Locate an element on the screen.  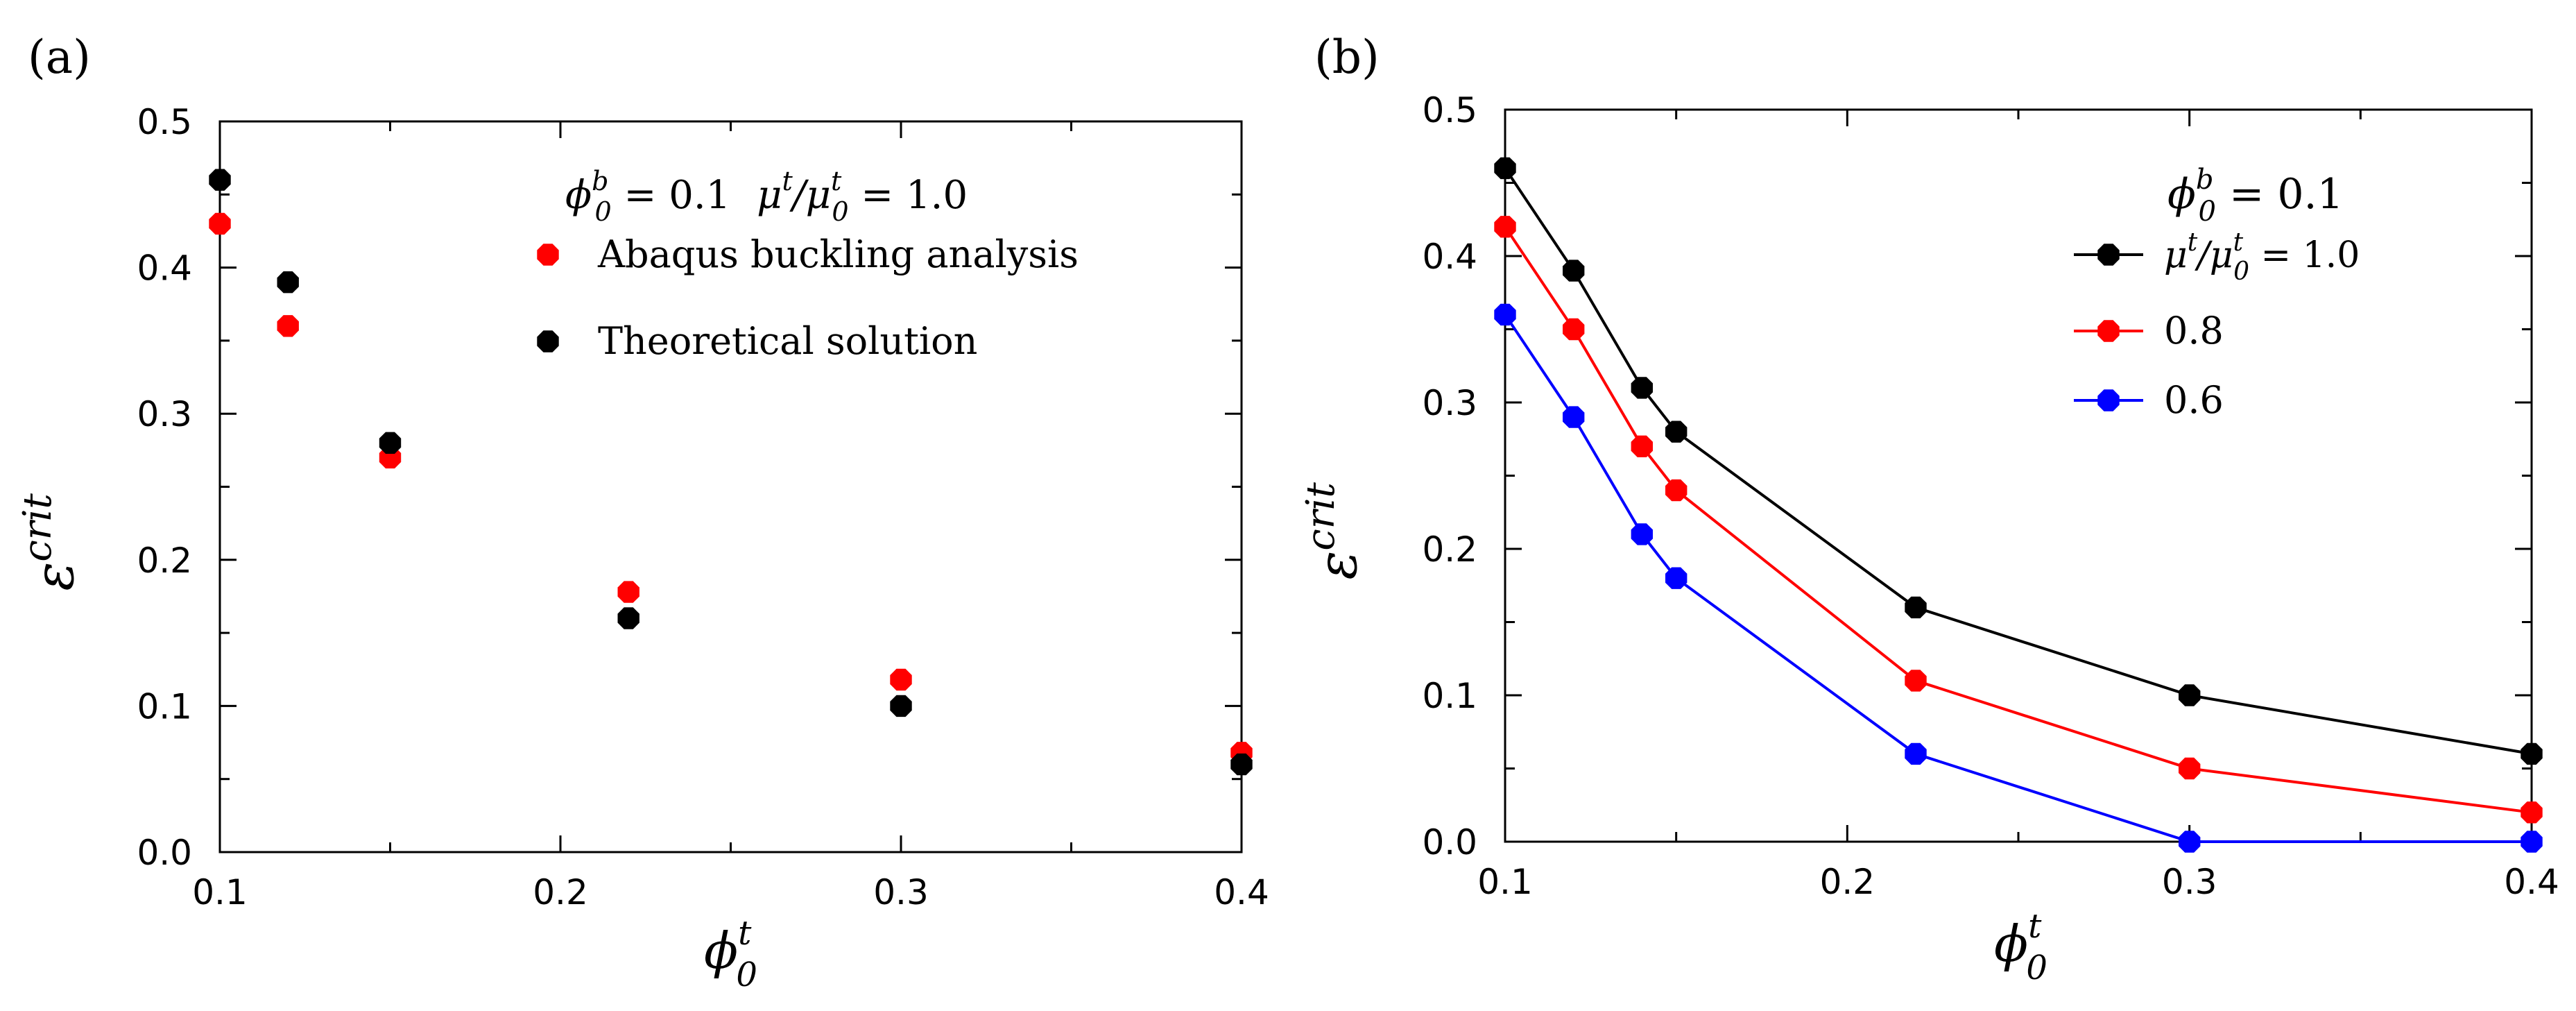
legend-header: ϕb 0 = 0.1 μt/μt 0 = 1.0 is located at coordinates (766, 197).